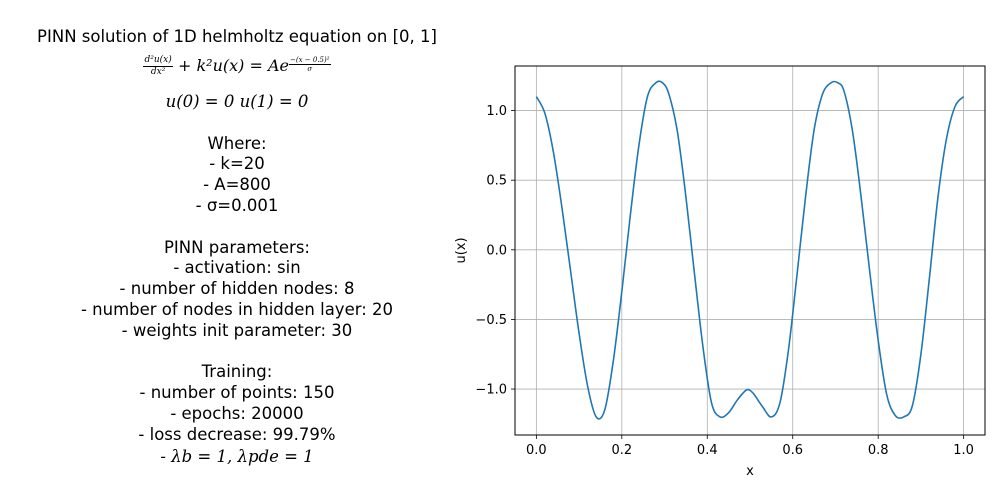 The height and width of the screenshot is (500, 1000). Describe the element at coordinates (237, 288) in the screenshot. I see `pinn-item: - number of hidden nodes: 8` at that location.